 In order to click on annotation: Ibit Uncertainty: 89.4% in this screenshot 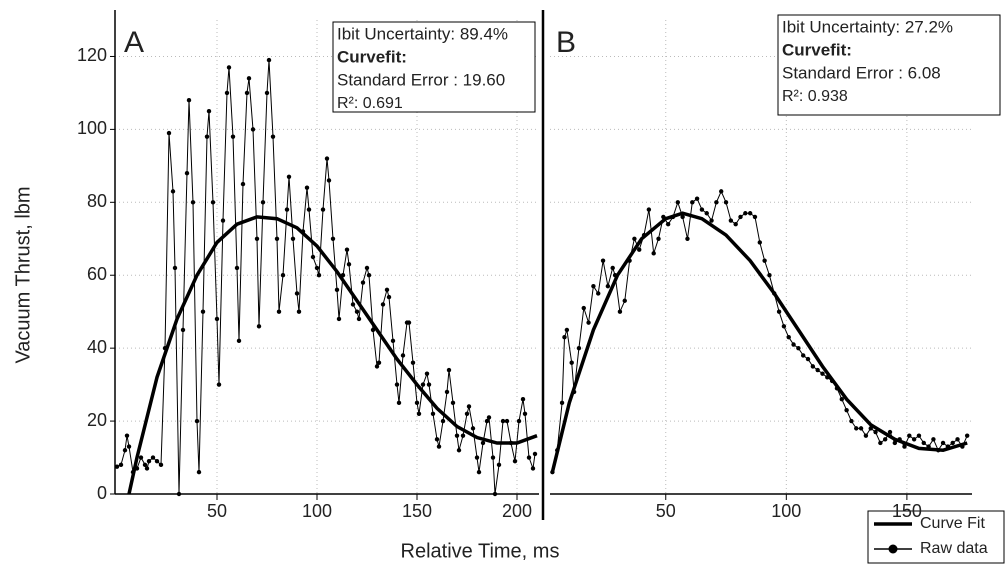, I will do `click(422, 33)`.